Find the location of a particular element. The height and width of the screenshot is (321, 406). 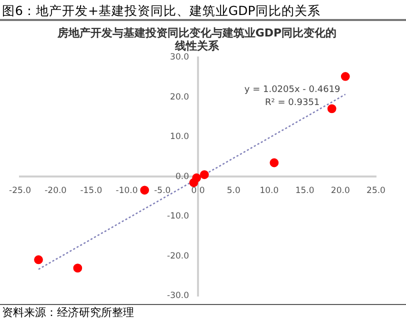

x-tick-label: 20.0 is located at coordinates (340, 191).